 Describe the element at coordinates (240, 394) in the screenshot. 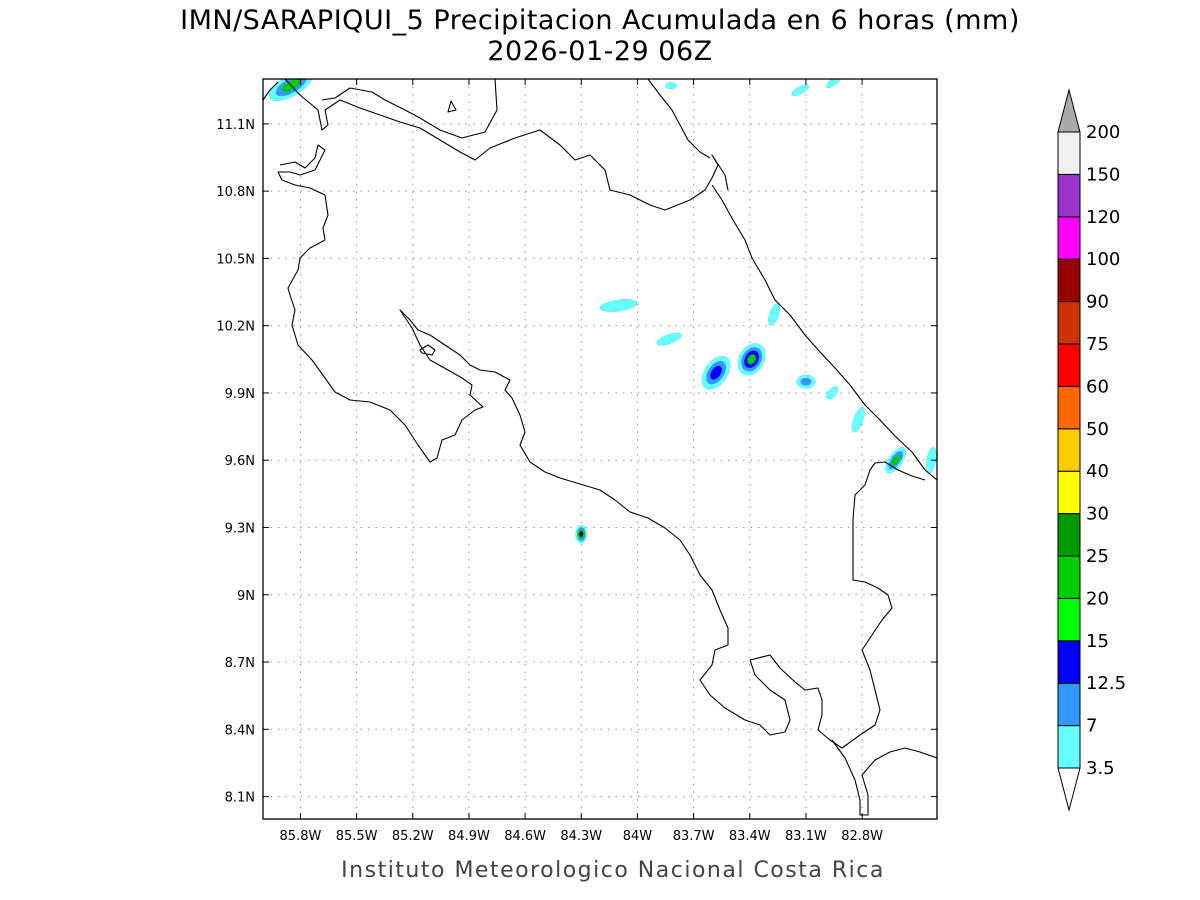

I see `y-tick-label: 9.9N` at that location.